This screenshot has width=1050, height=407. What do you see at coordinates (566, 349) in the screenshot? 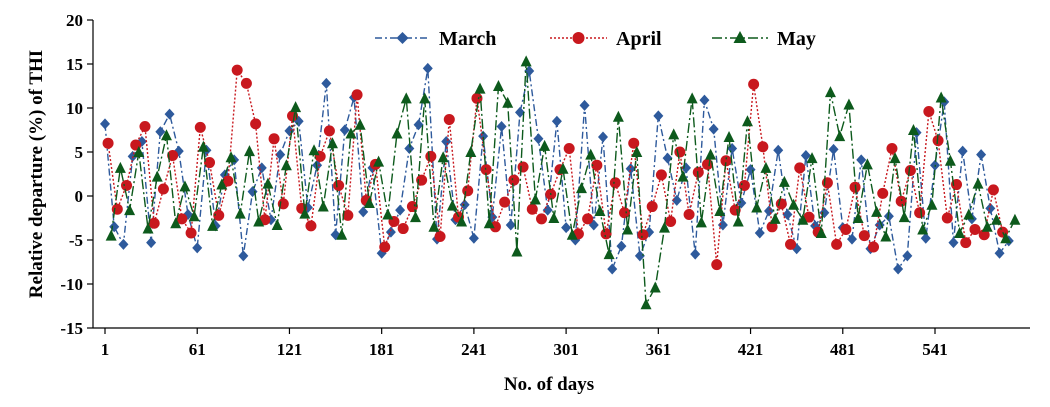
I see `x-tick-label: 301` at bounding box center [566, 349].